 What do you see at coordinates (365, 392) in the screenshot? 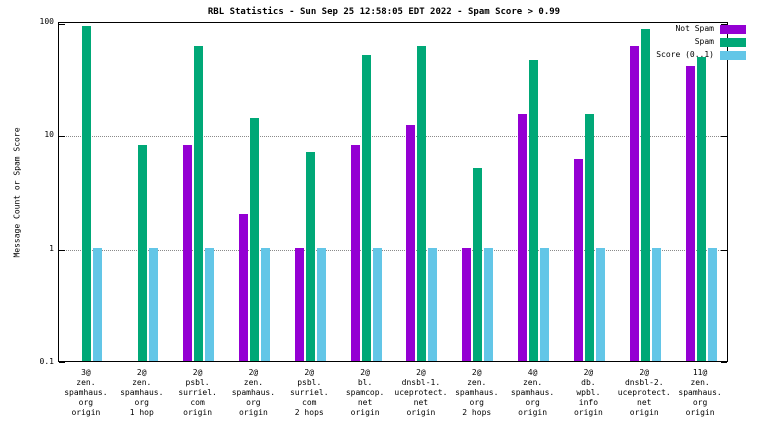
I see `x-axis-label: 2@ bl. spamcop. net origin` at bounding box center [365, 392].